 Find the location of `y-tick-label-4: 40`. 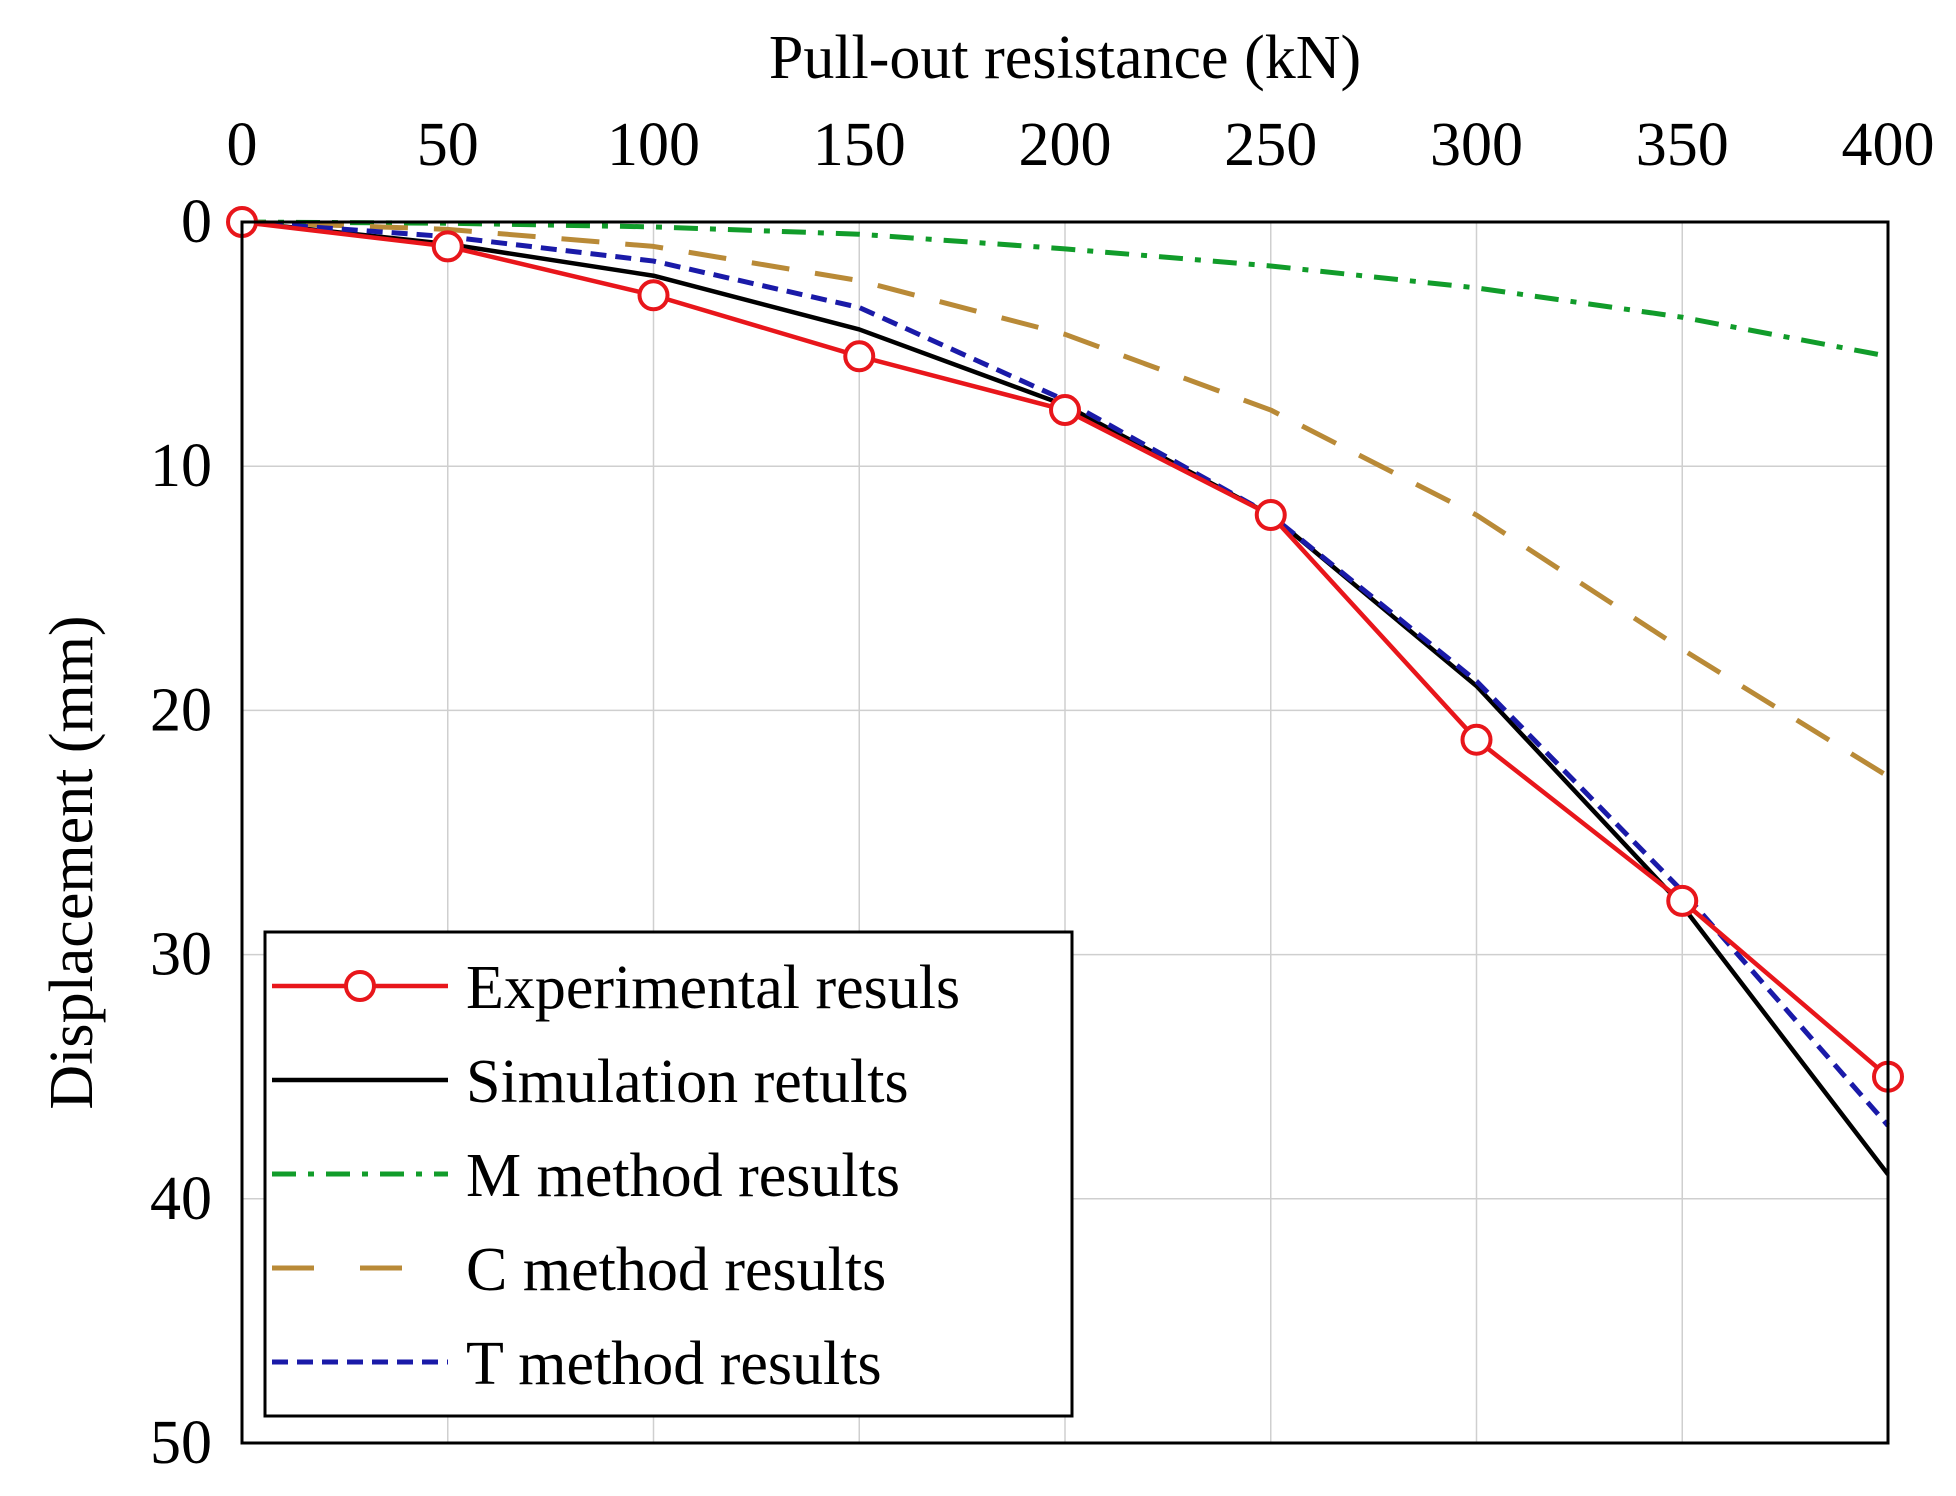

y-tick-label-4: 40 is located at coordinates (181, 1199).